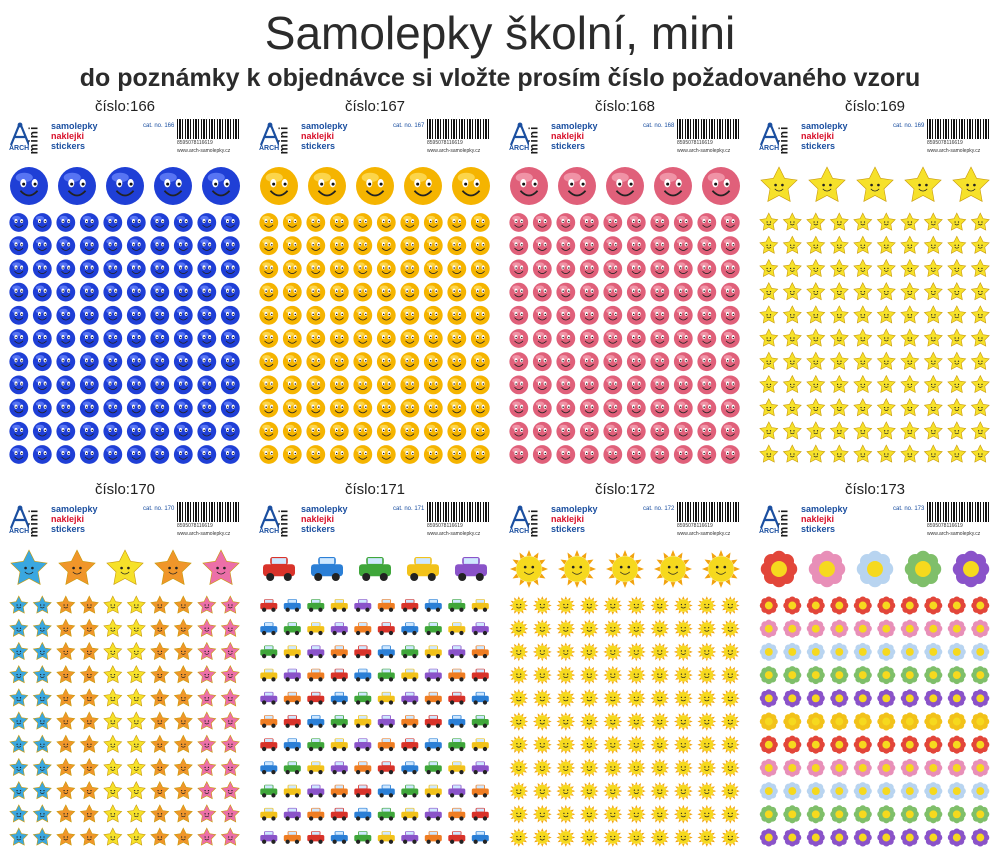  Describe the element at coordinates (409, 126) in the screenshot. I see `catalog-number: cat. no. 167` at that location.